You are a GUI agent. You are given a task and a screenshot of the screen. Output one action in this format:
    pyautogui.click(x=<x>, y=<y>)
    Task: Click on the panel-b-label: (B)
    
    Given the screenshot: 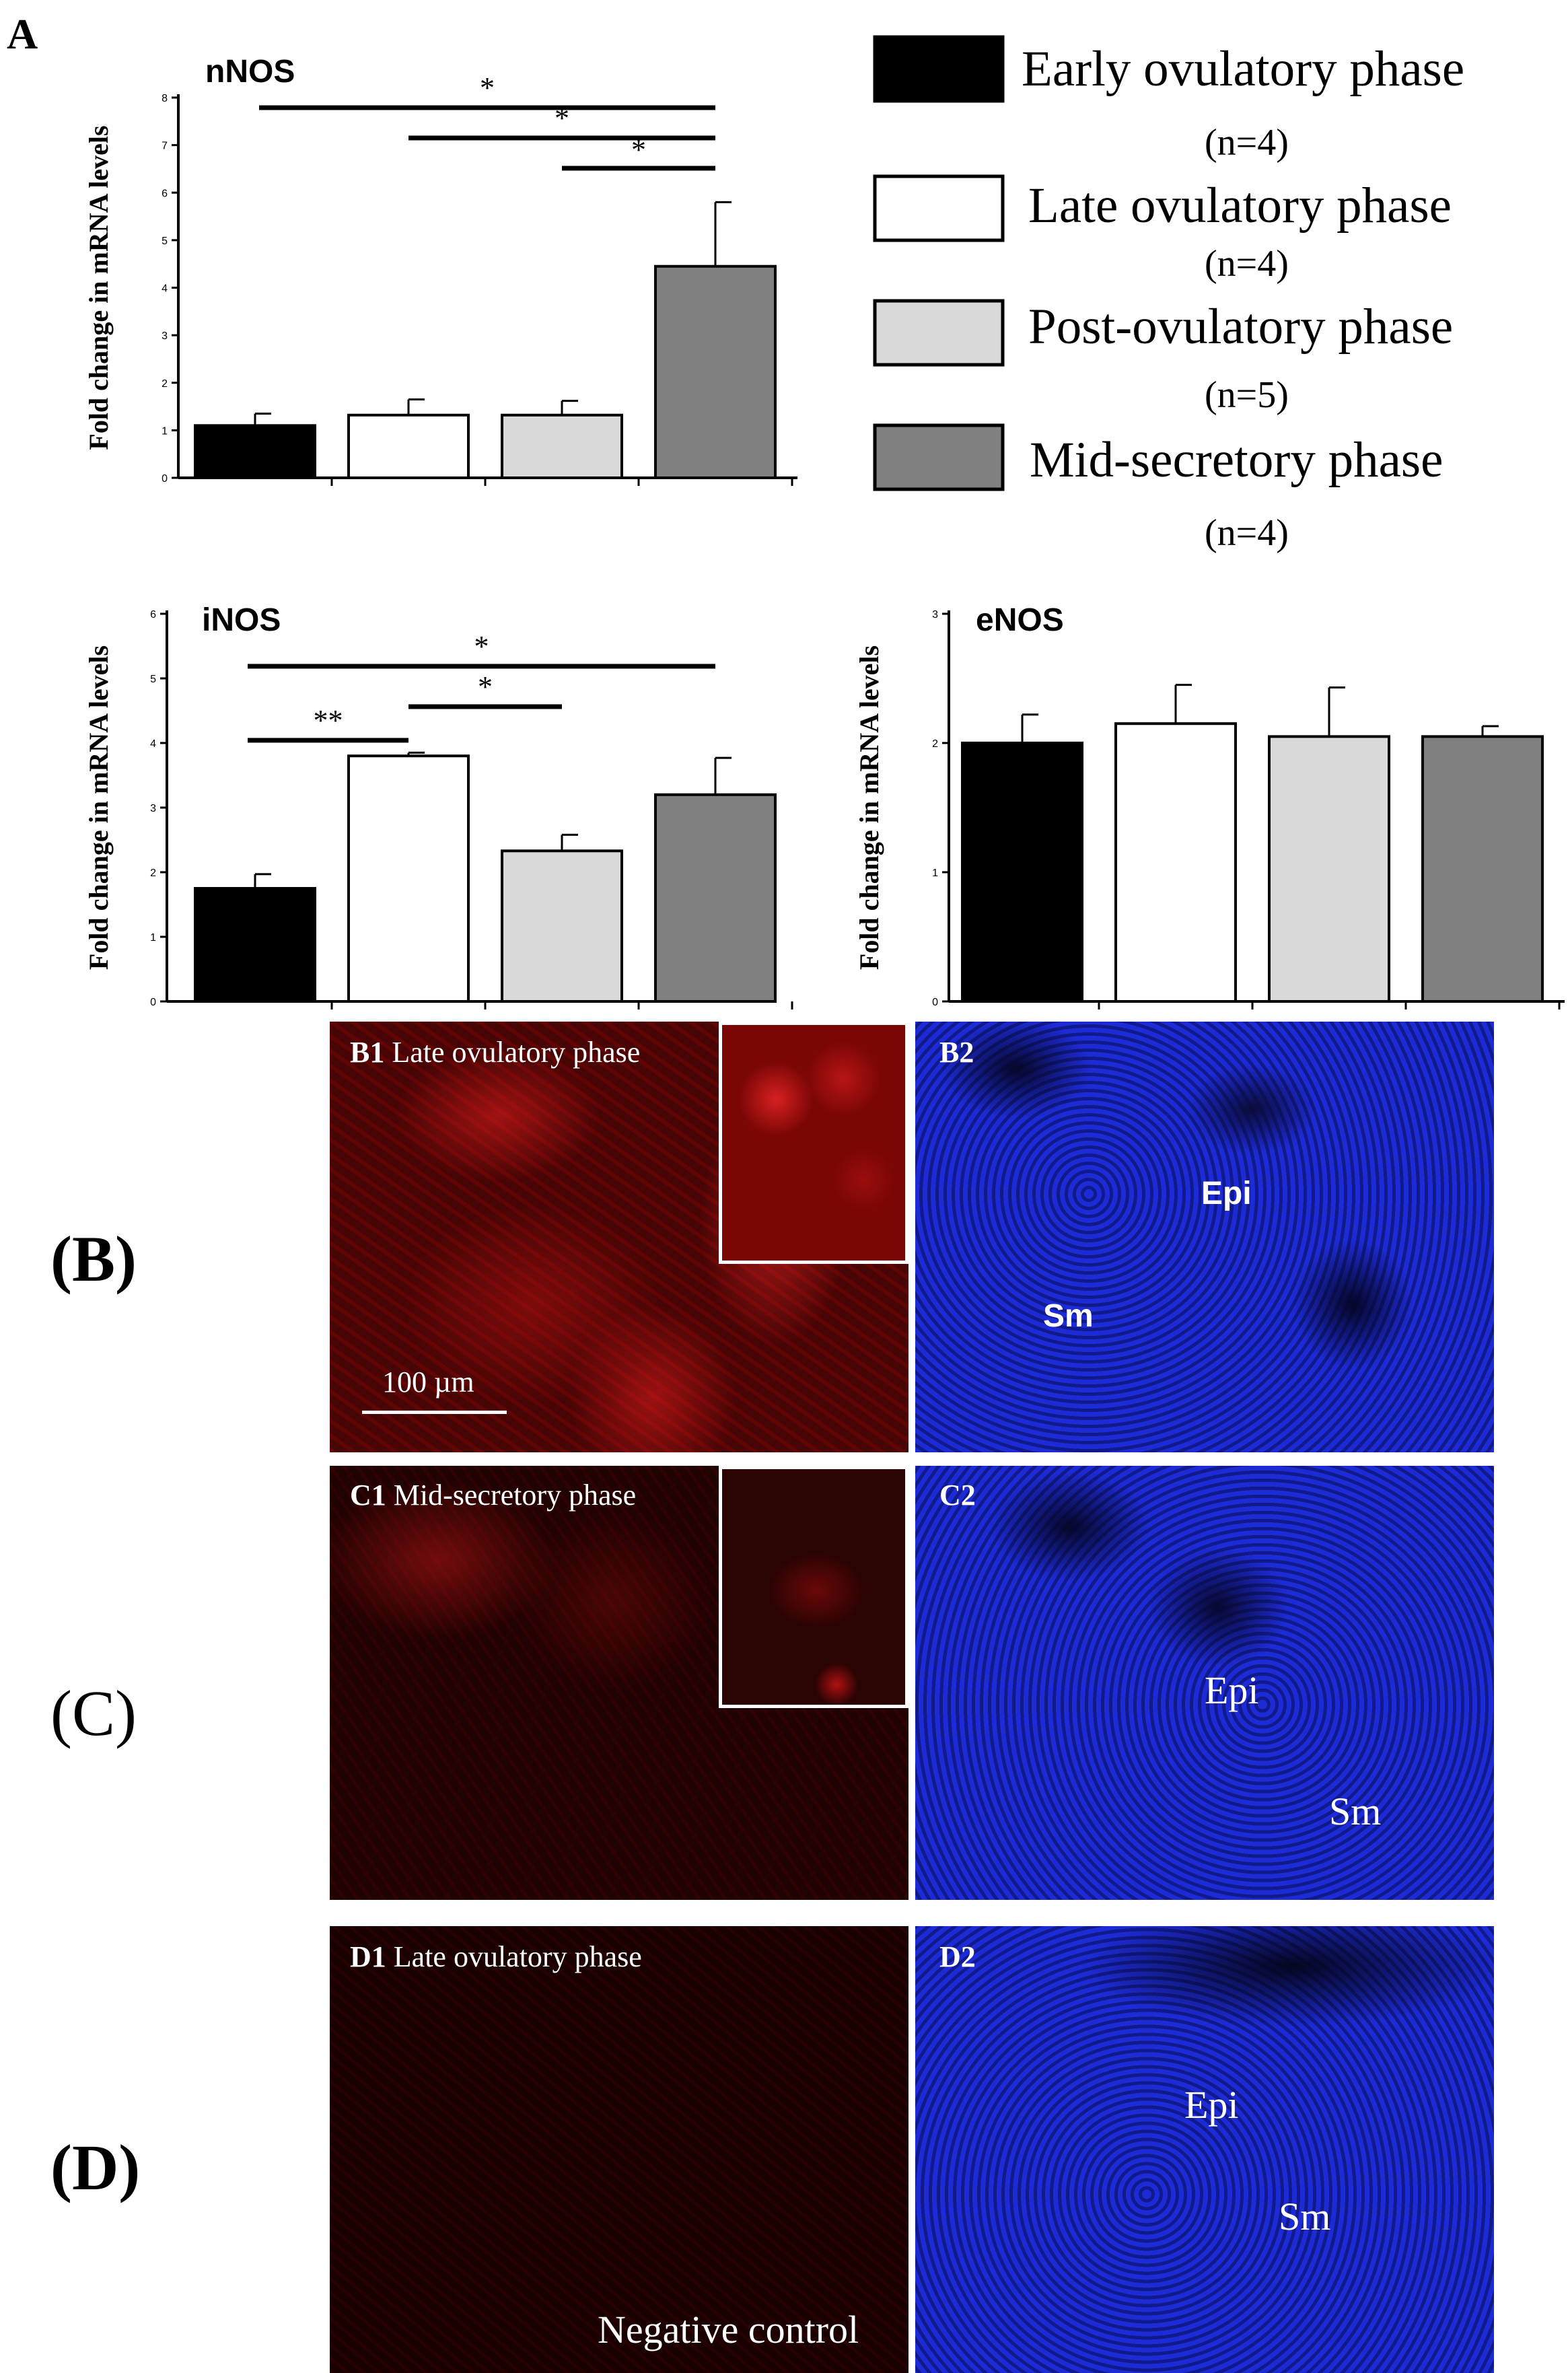 What is the action you would take?
    pyautogui.click(x=93, y=1259)
    